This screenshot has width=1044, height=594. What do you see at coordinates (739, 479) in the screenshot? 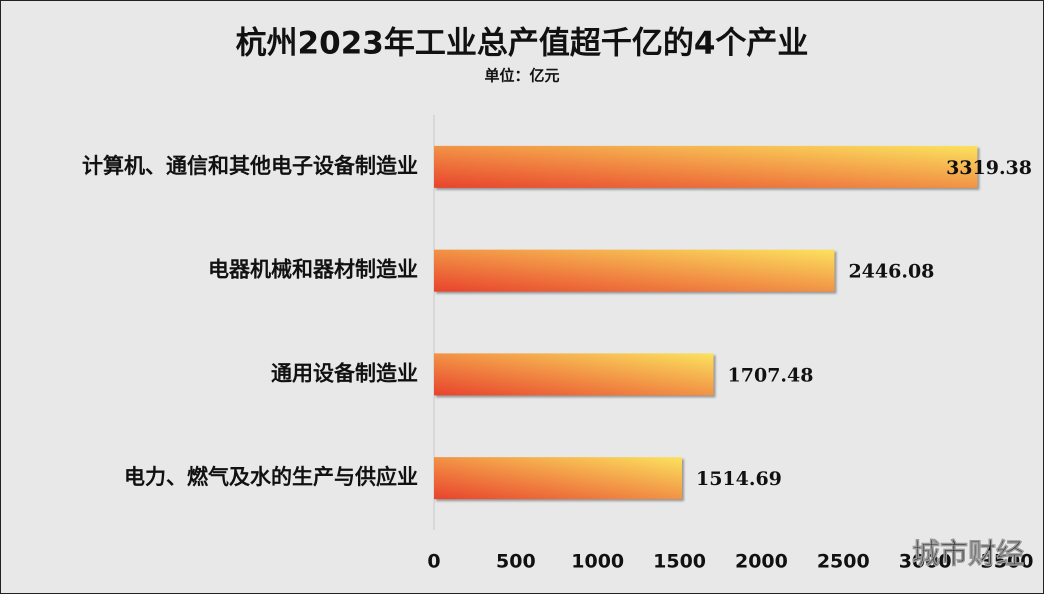
I see `value-label: 1514.69` at bounding box center [739, 479].